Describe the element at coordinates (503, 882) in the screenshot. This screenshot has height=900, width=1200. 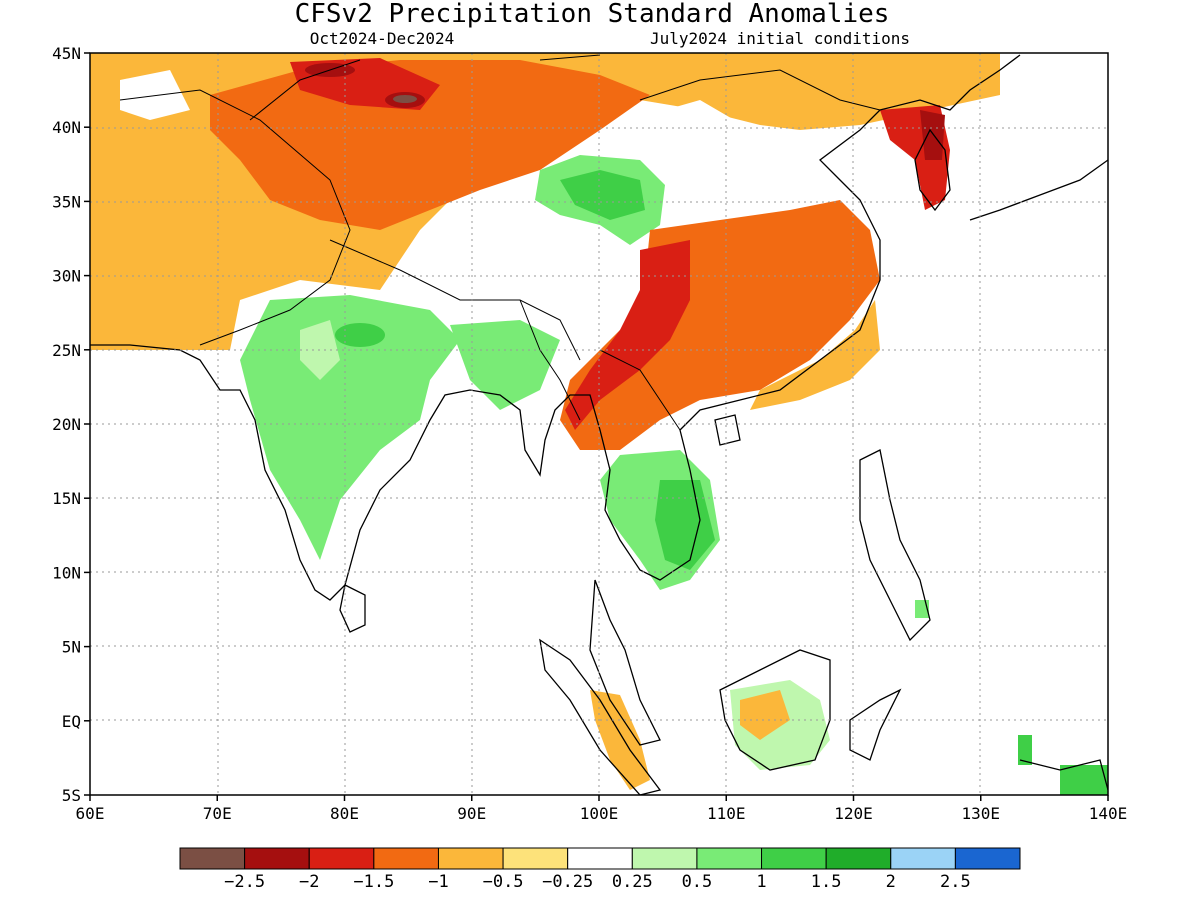
I see `colorbar-label: −0.5` at that location.